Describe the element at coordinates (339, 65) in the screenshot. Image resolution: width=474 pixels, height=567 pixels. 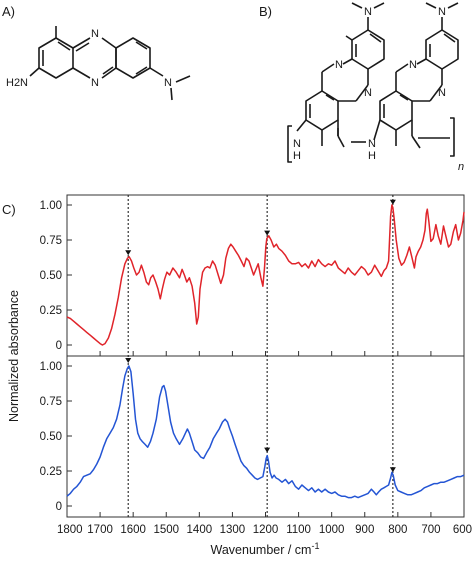
I see `atom-ring-n-1: N` at that location.